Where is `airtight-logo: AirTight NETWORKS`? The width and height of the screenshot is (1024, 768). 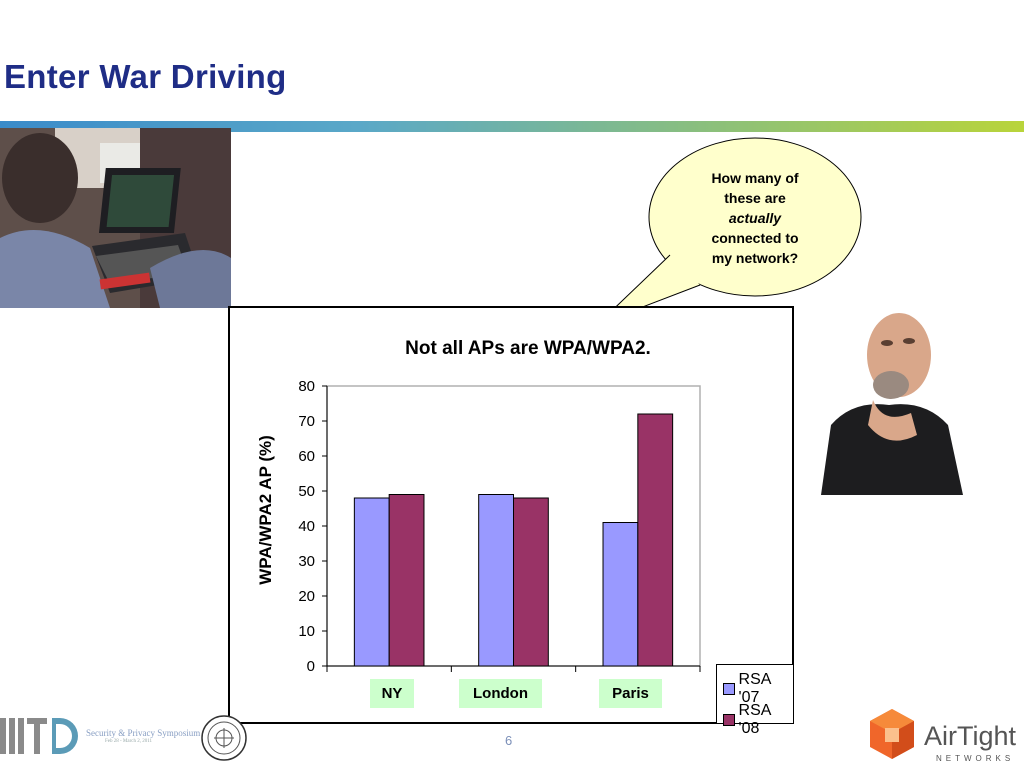 airtight-logo: AirTight NETWORKS is located at coordinates (943, 736).